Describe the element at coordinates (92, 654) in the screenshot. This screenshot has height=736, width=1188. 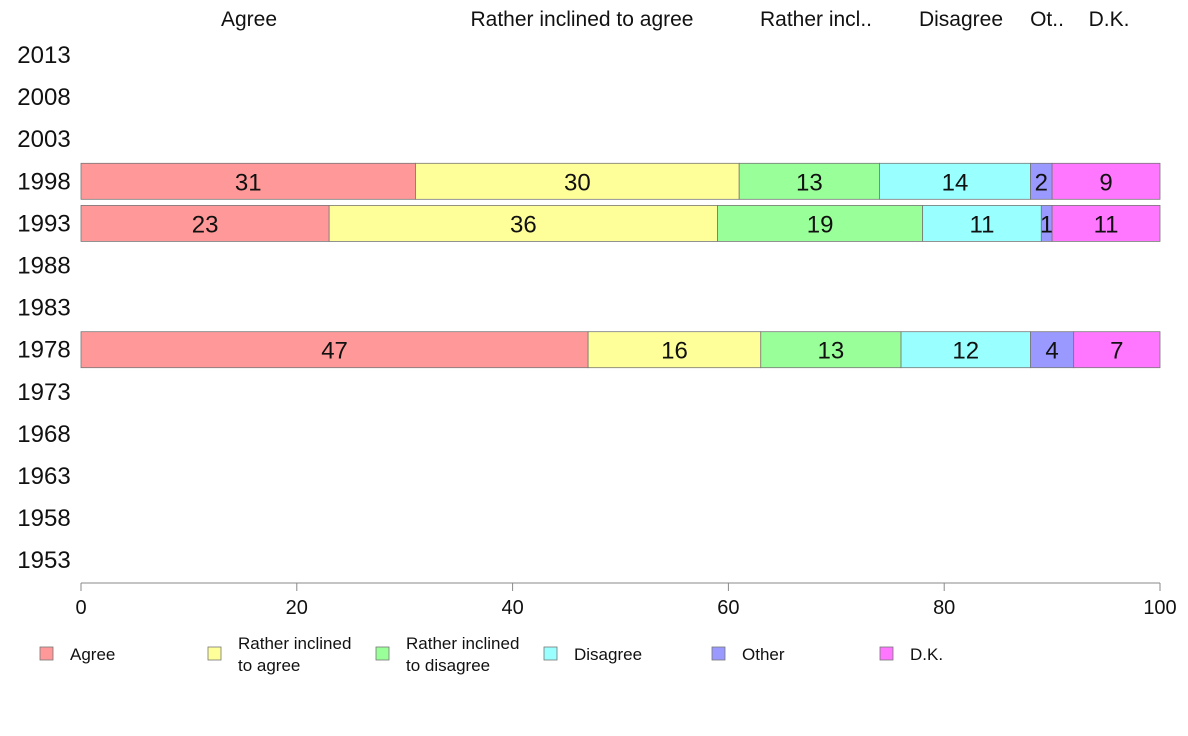
I see `legend-label: Agree` at that location.